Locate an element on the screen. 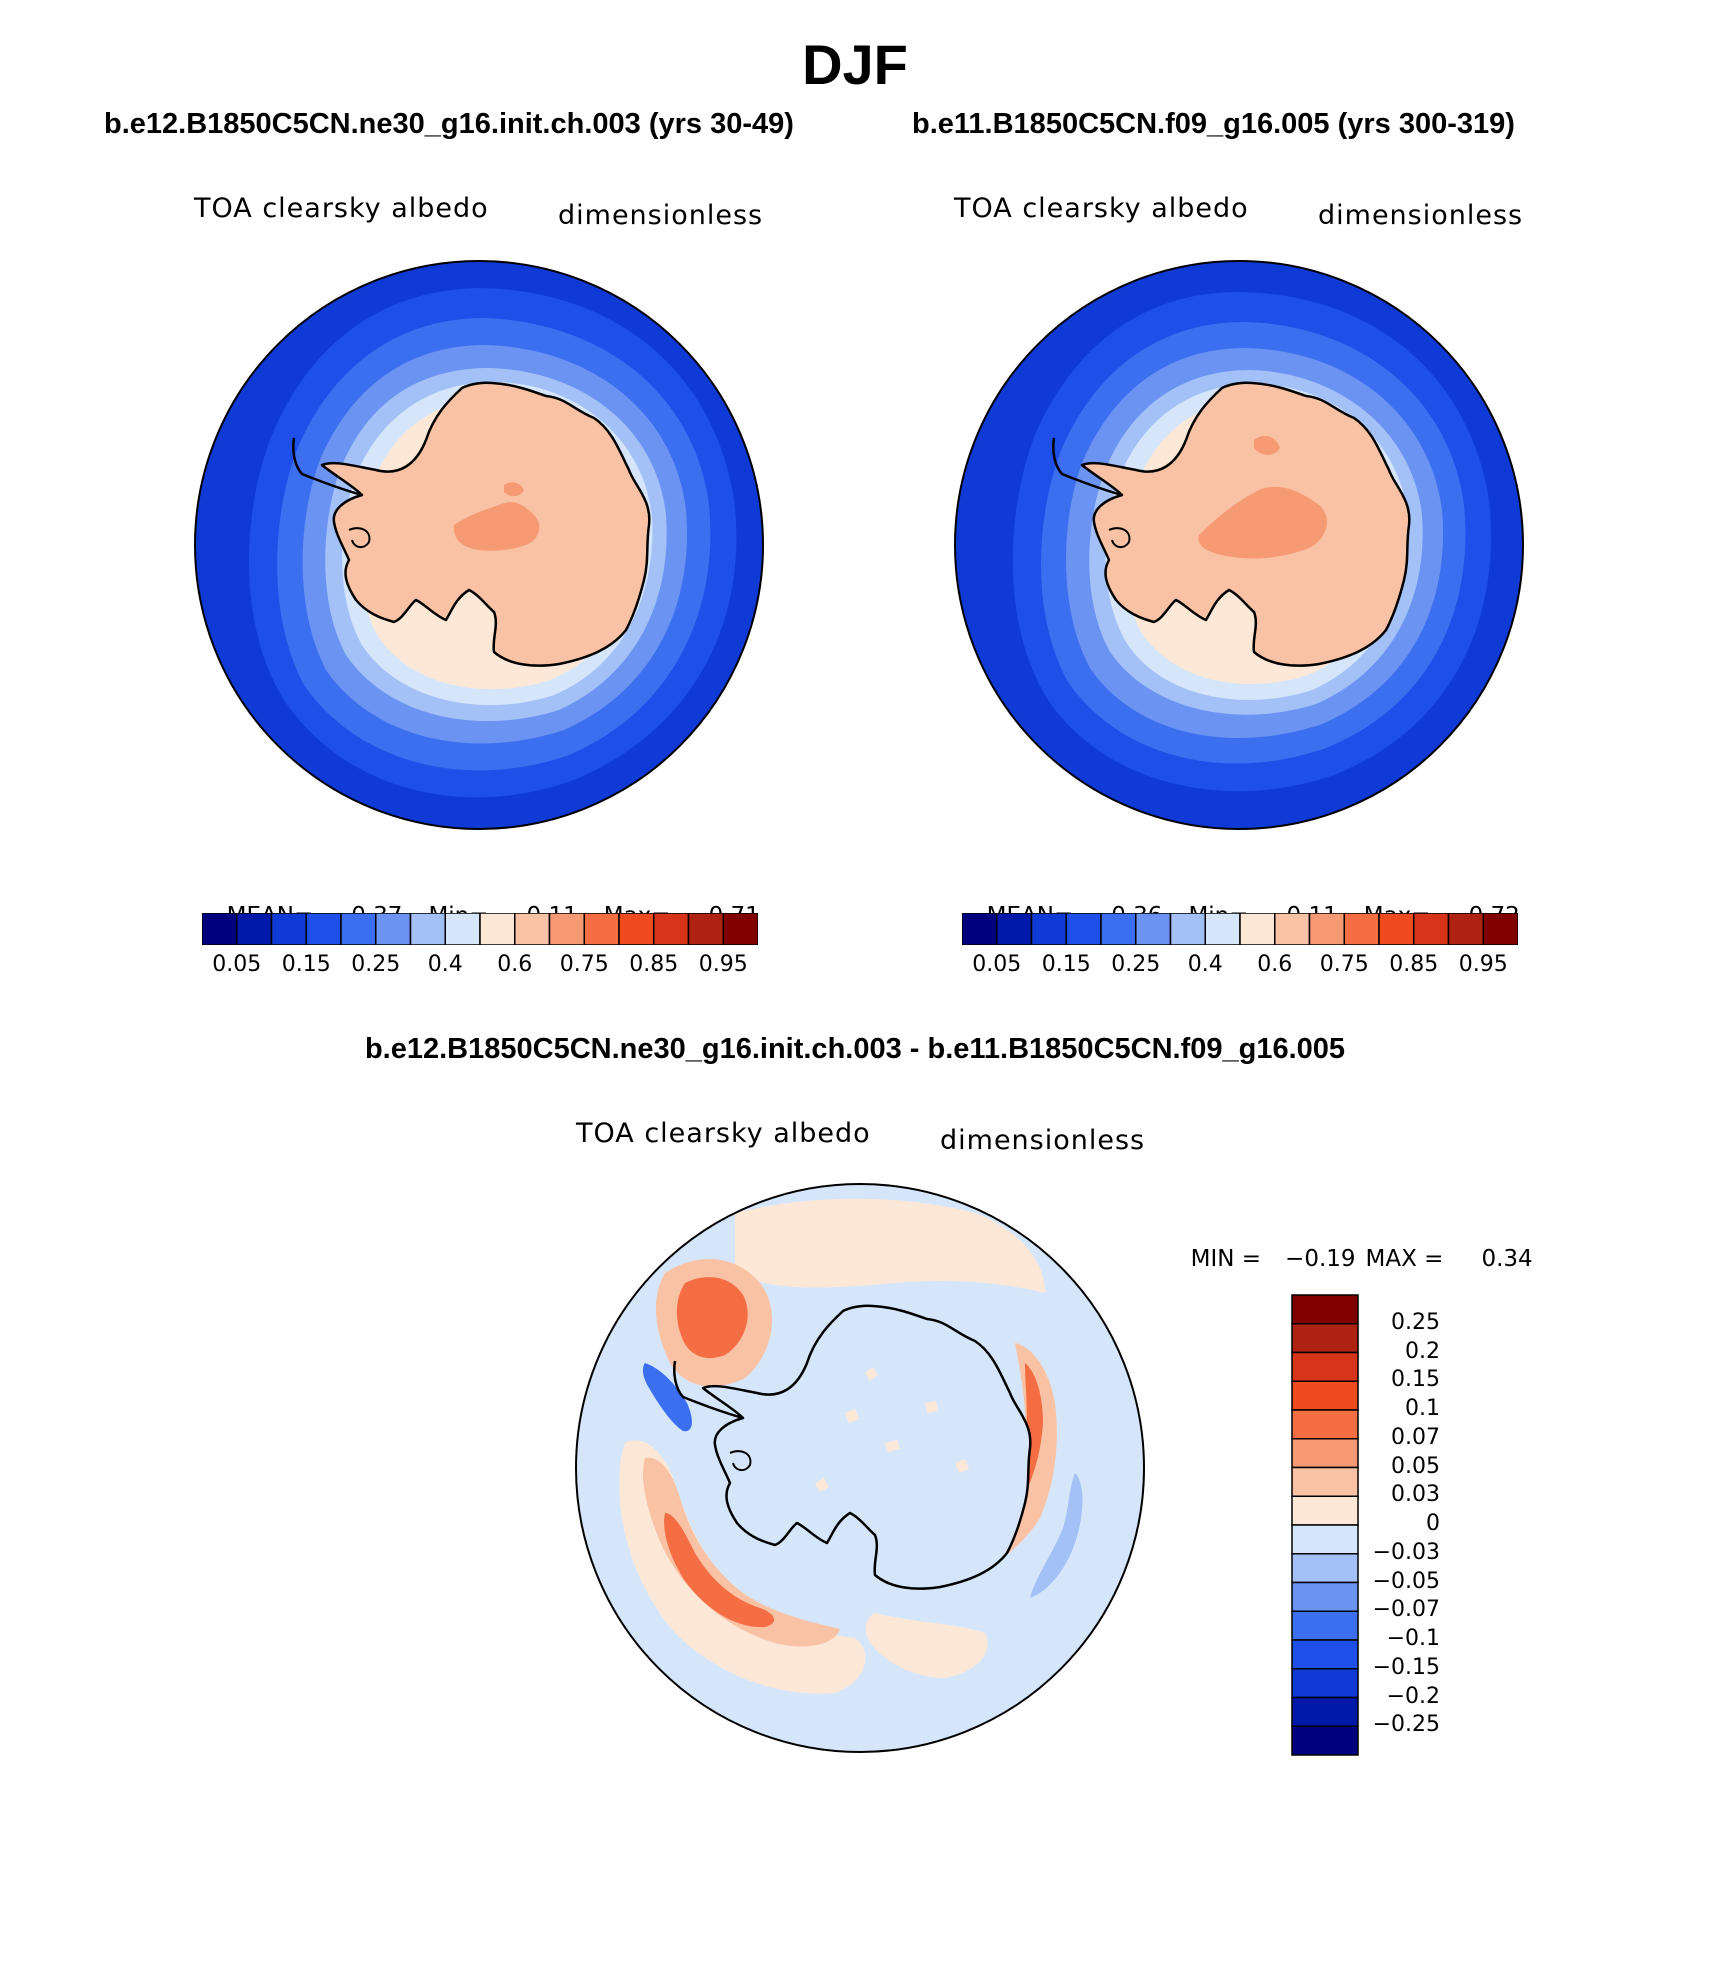 This screenshot has height=1961, width=1710. east-antarctic-plateau is located at coordinates (496, 526).